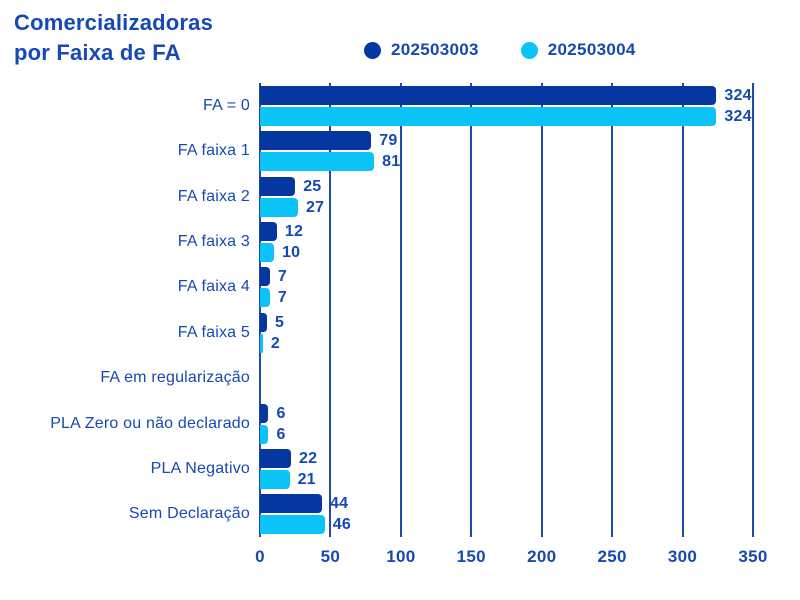 The image size is (800, 600). I want to click on x-tick-label: 200, so click(542, 556).